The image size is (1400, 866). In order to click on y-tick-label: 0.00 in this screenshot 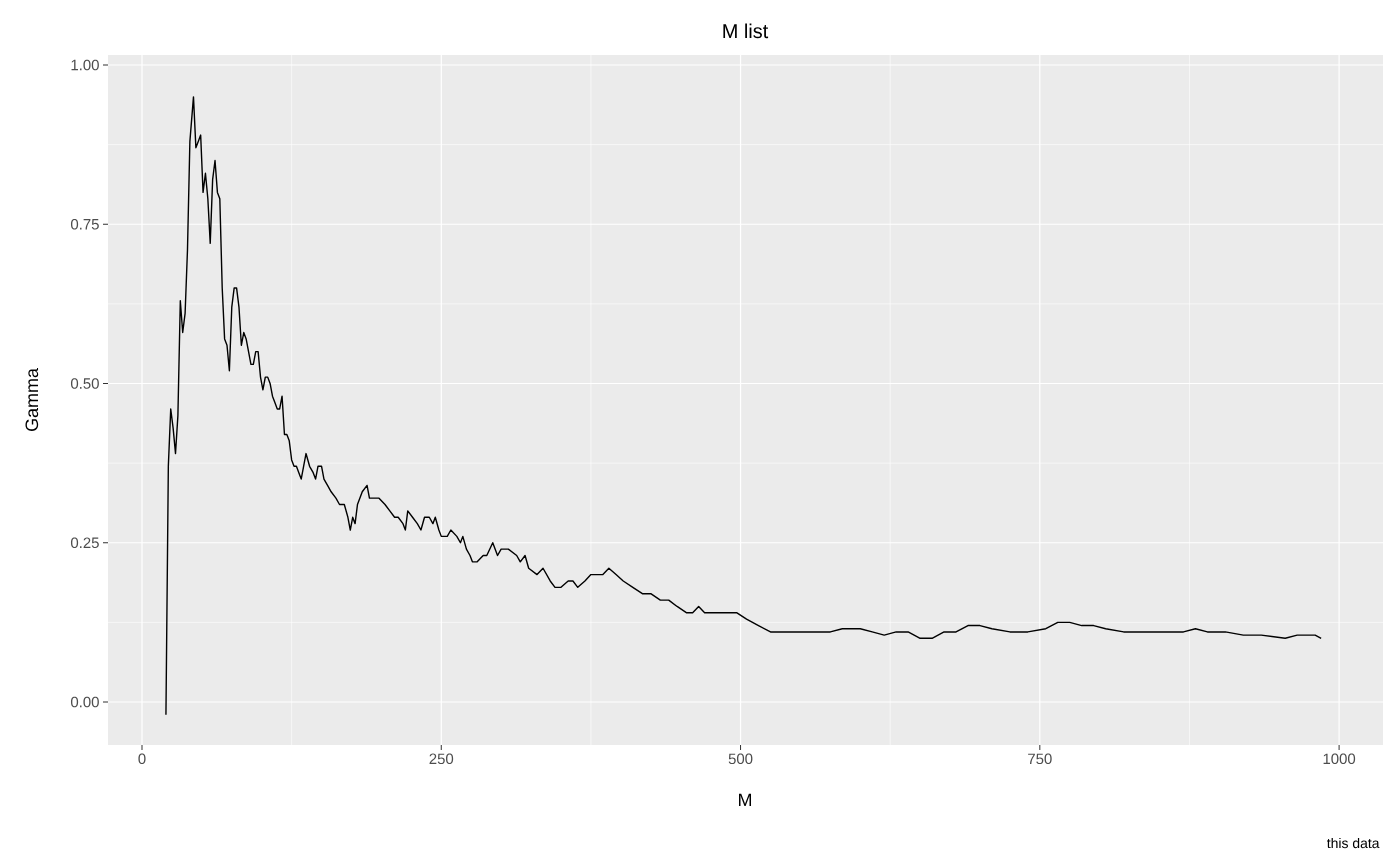, I will do `click(84, 702)`.